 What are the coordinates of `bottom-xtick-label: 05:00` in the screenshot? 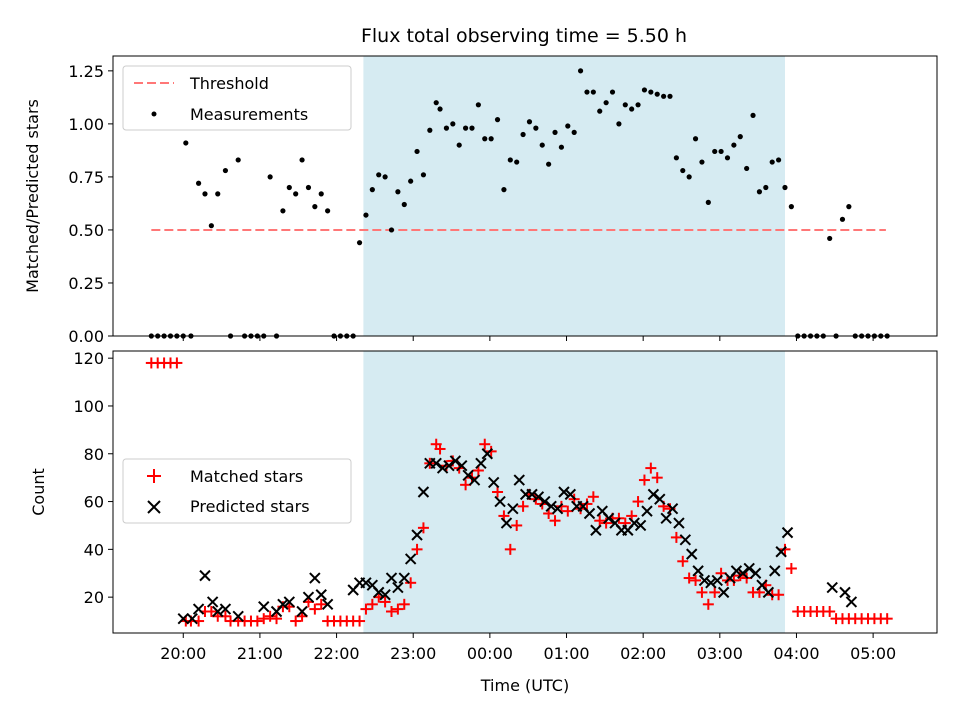 It's located at (873, 653).